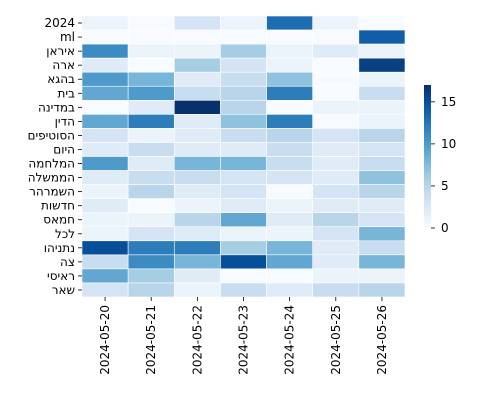 This screenshot has height=400, width=500. Describe the element at coordinates (448, 102) in the screenshot. I see `colorbar-tick-label: 15` at that location.